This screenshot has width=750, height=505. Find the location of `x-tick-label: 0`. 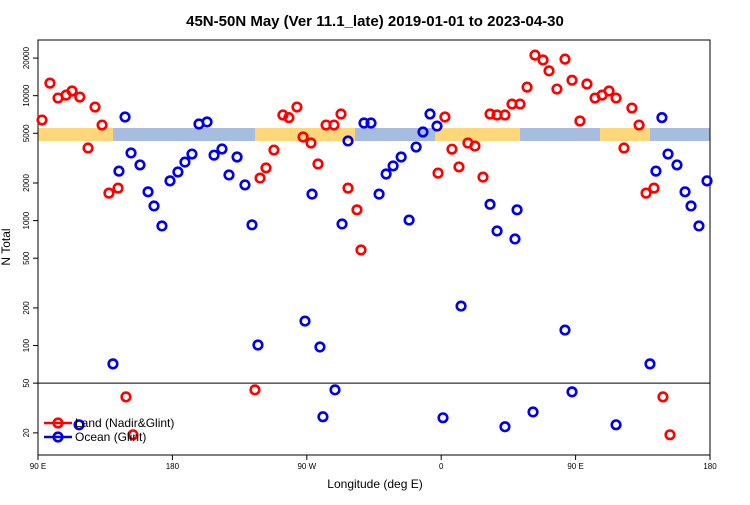

x-tick-label: 0 is located at coordinates (441, 466).